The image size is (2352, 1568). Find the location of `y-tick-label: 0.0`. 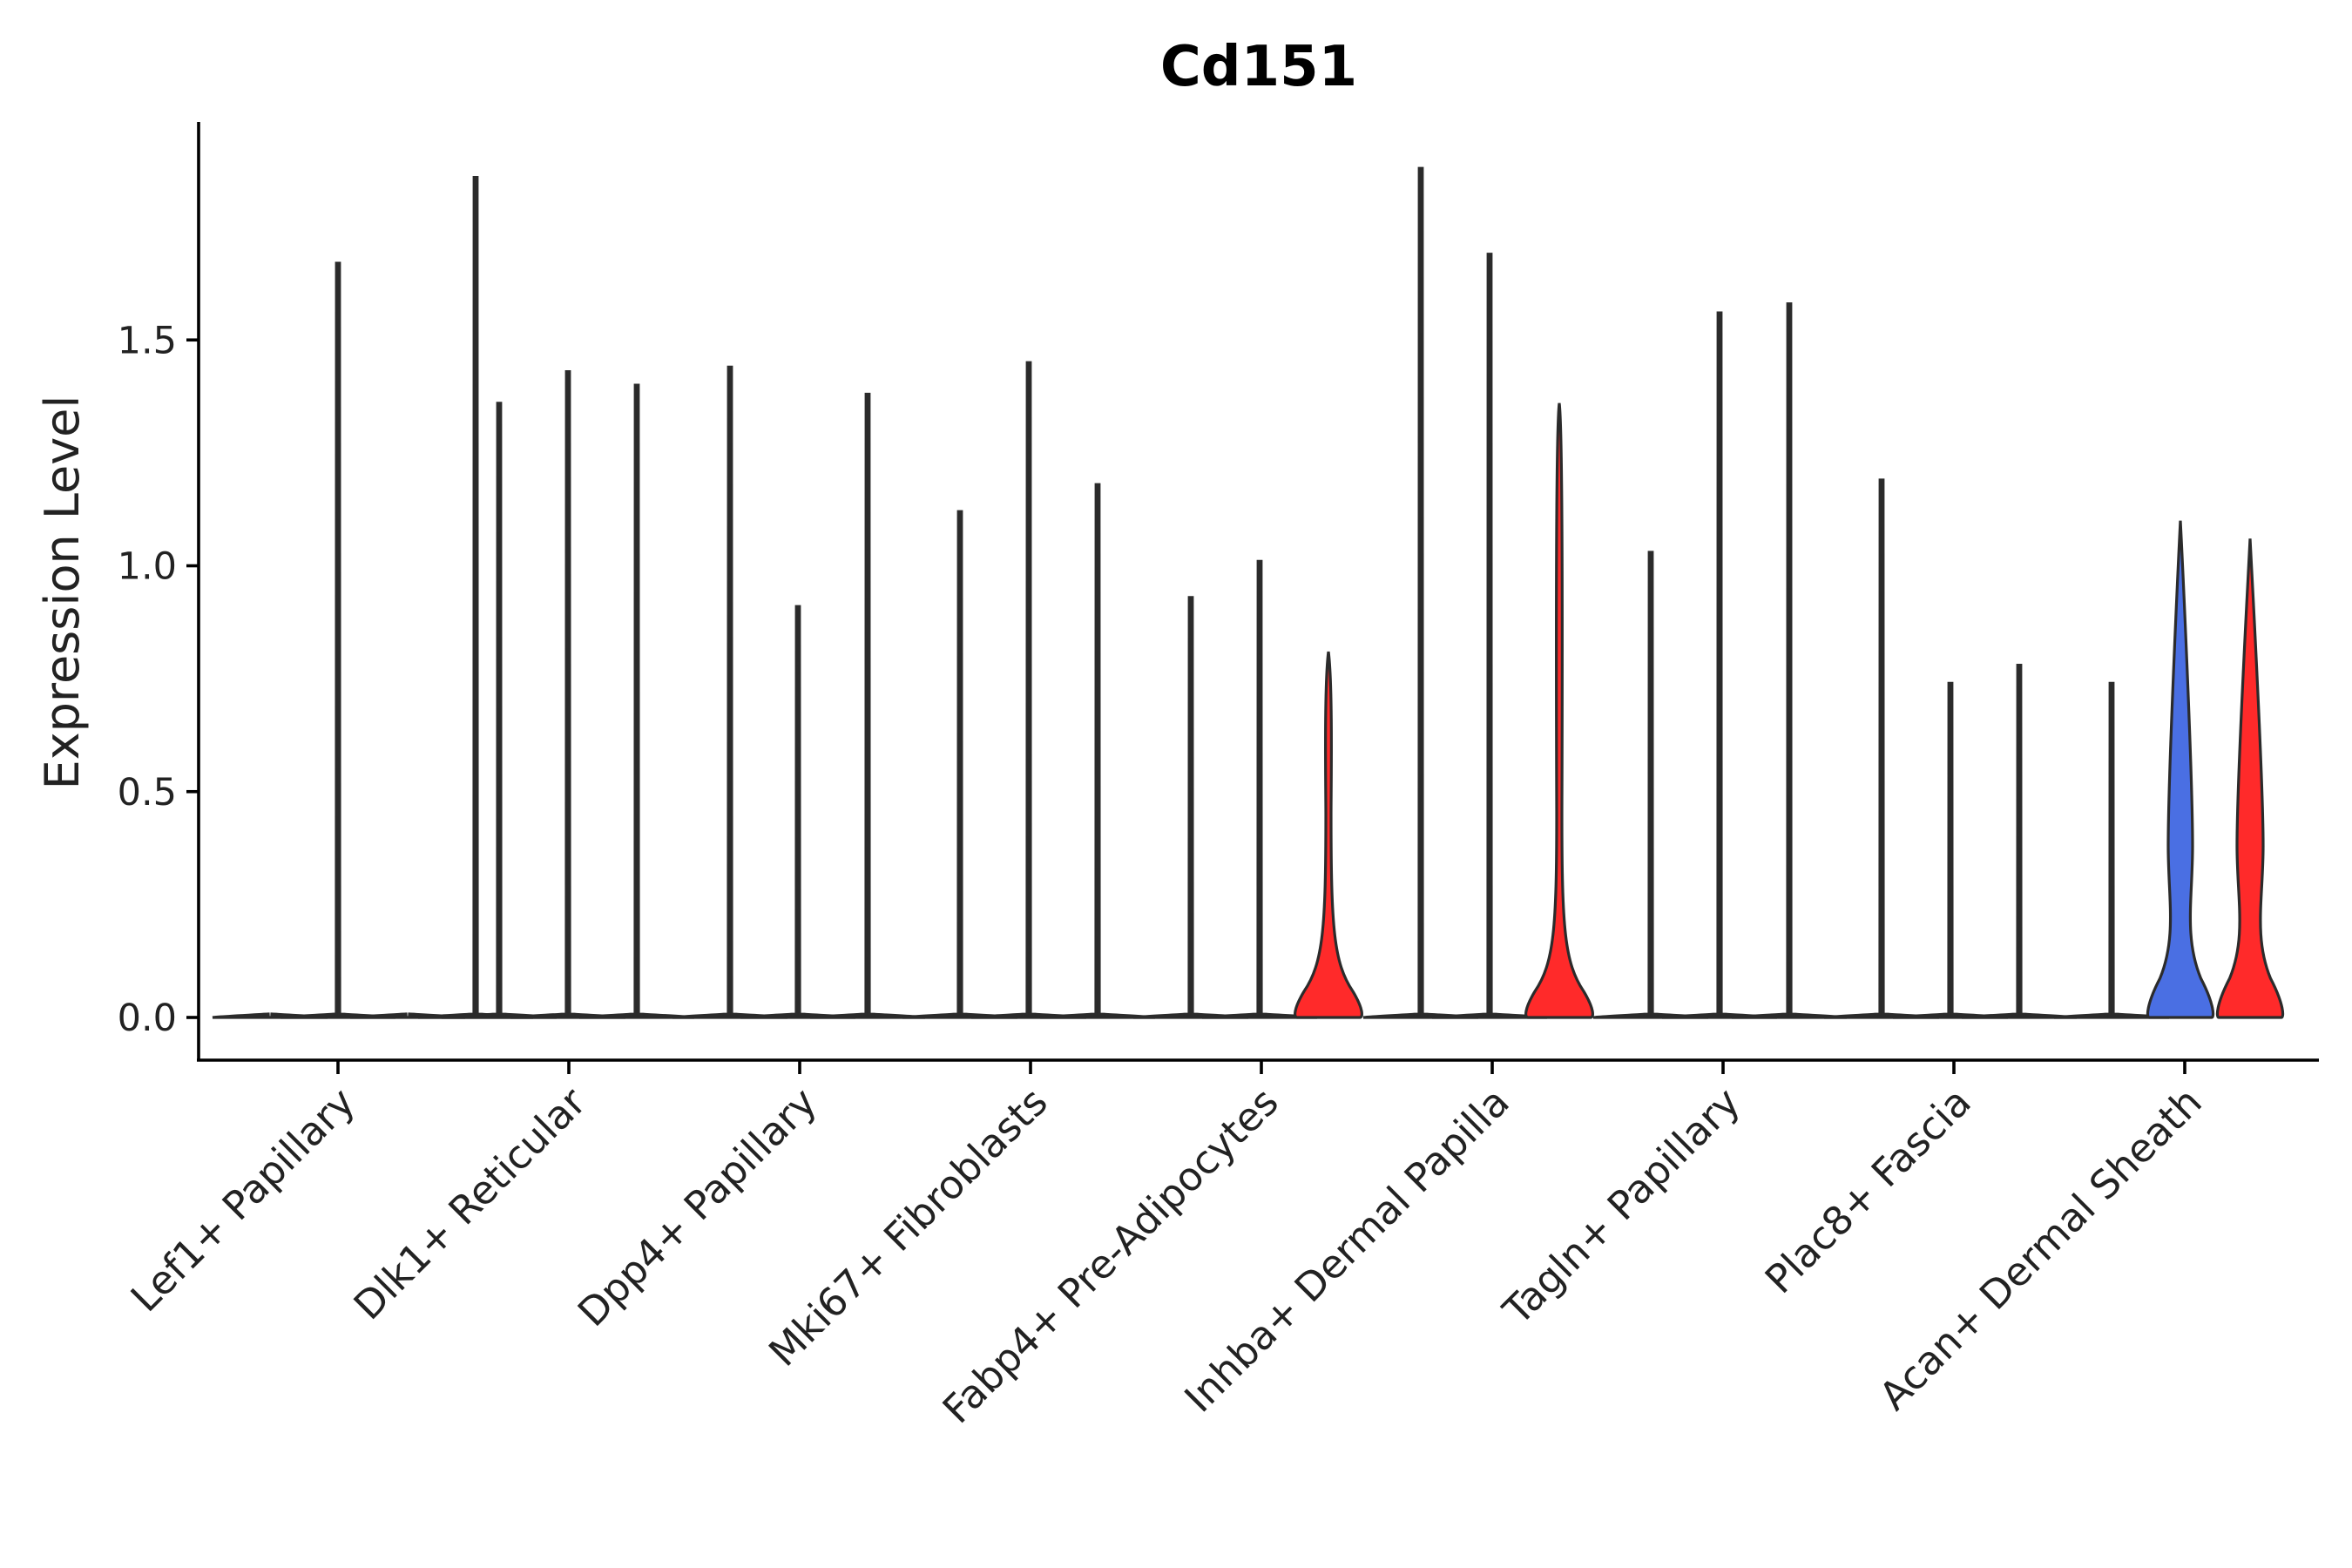

y-tick-label: 0.0 is located at coordinates (147, 1018).